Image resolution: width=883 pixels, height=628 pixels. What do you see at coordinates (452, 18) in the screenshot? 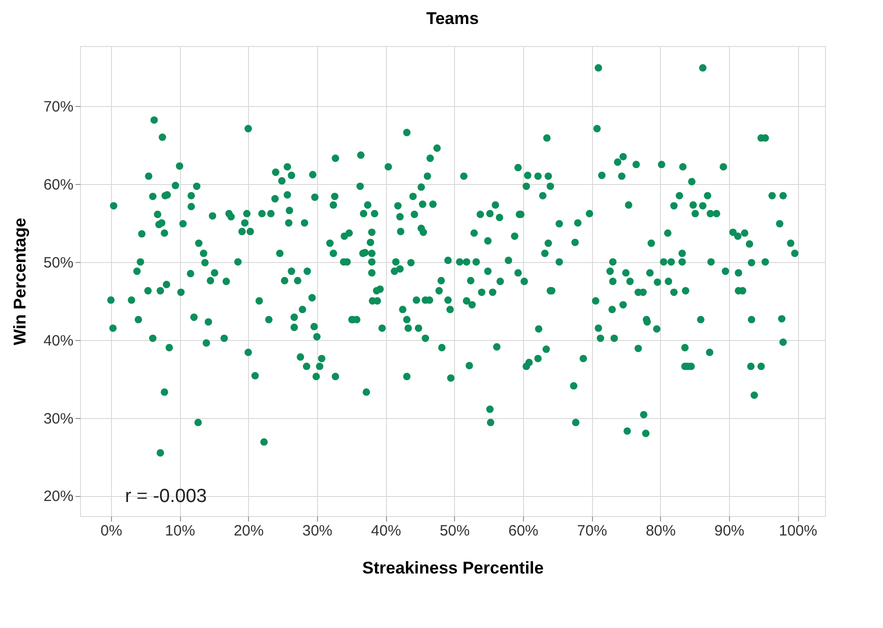
I see `chart-title: Teams` at bounding box center [452, 18].